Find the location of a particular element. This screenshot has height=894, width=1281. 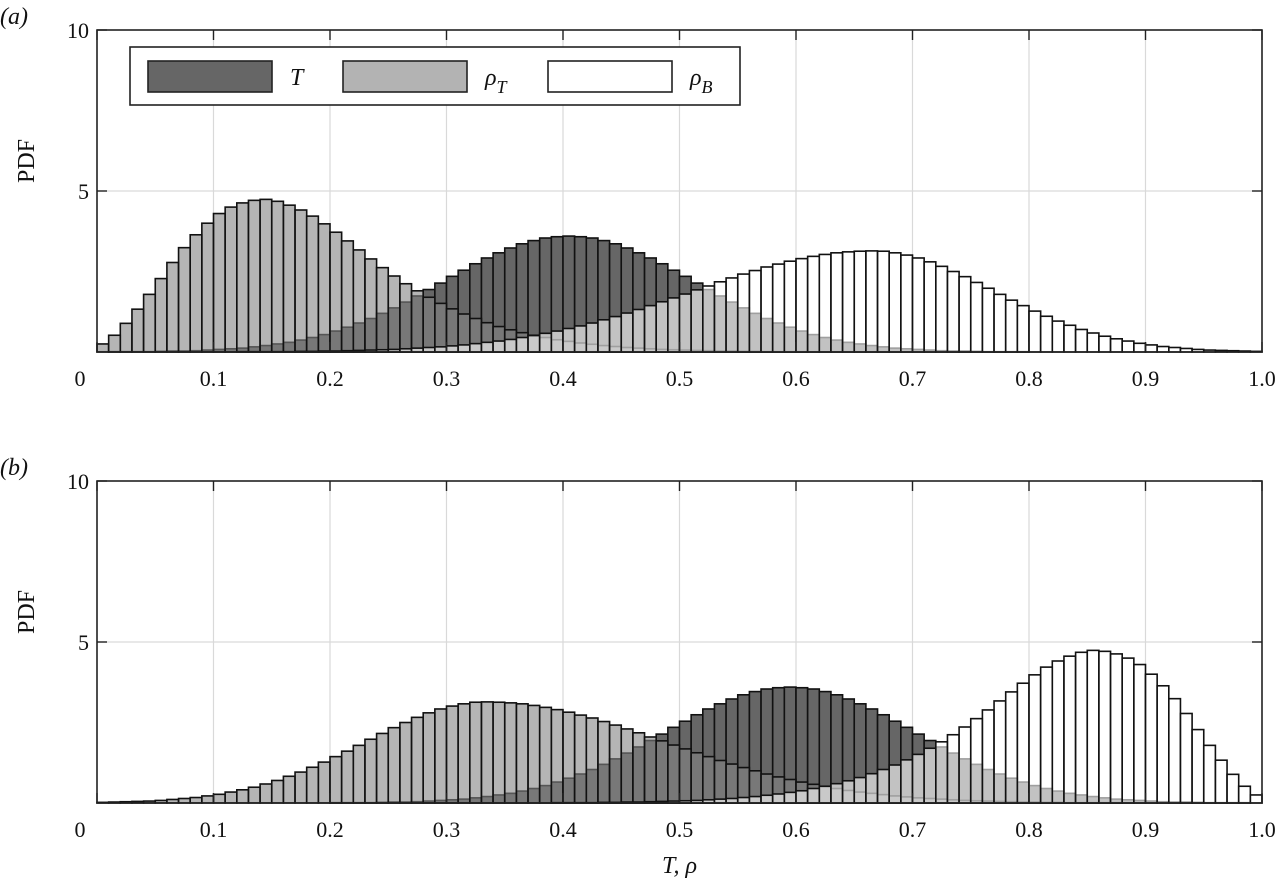

x-tick-label: 0 is located at coordinates (80, 829).